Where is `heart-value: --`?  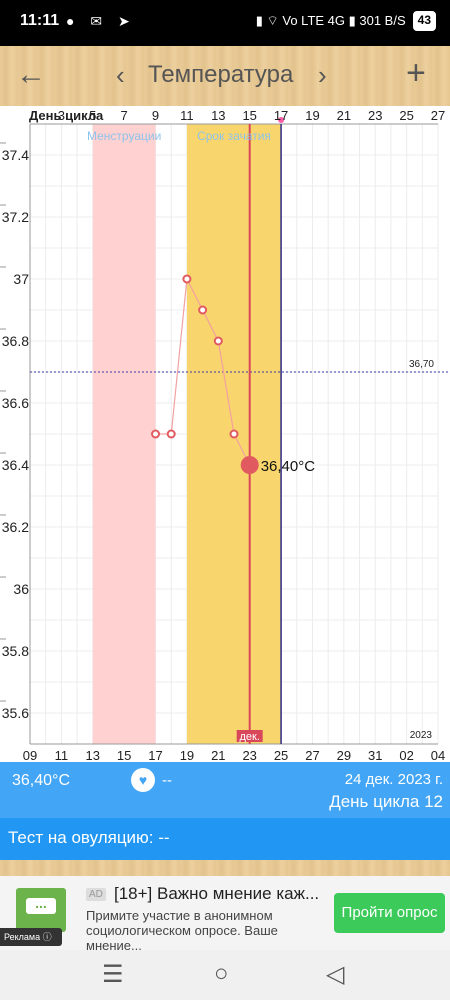
heart-value: -- is located at coordinates (167, 780).